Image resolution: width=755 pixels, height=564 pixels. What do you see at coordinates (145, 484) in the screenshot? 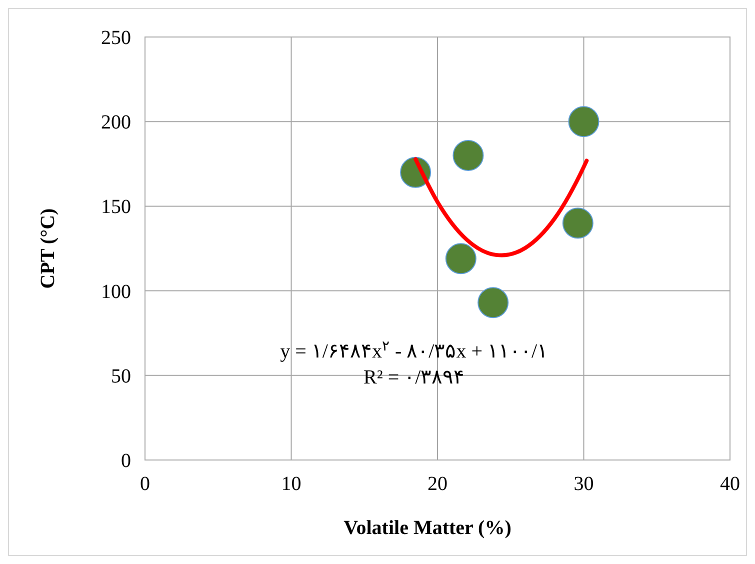
I see `x-tick-label: 0` at bounding box center [145, 484].